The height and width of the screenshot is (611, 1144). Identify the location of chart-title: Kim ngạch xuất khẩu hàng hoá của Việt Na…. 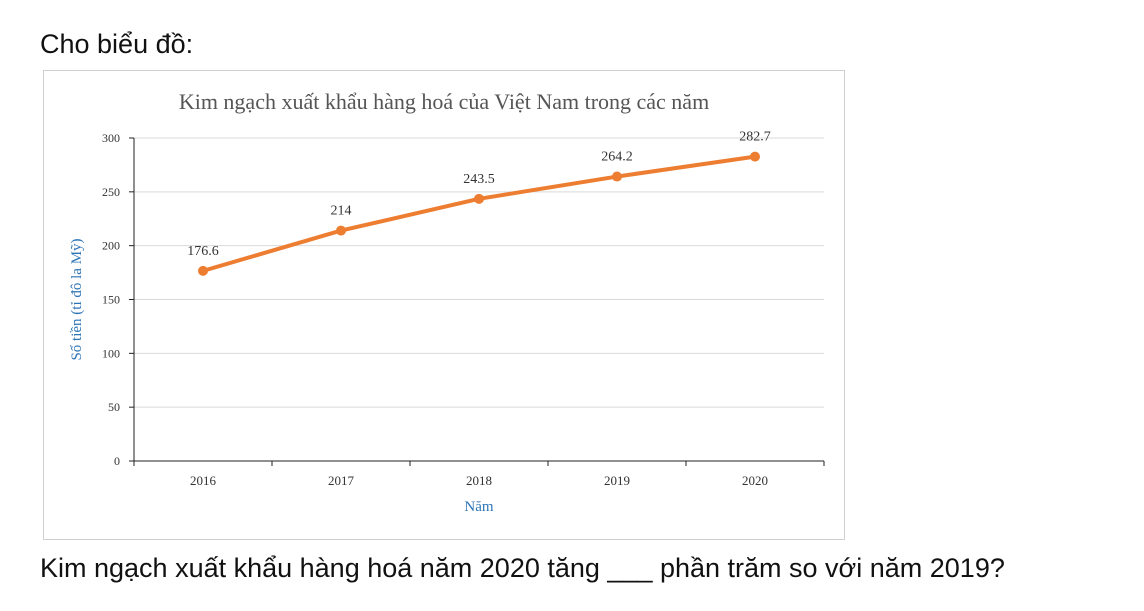
(444, 101).